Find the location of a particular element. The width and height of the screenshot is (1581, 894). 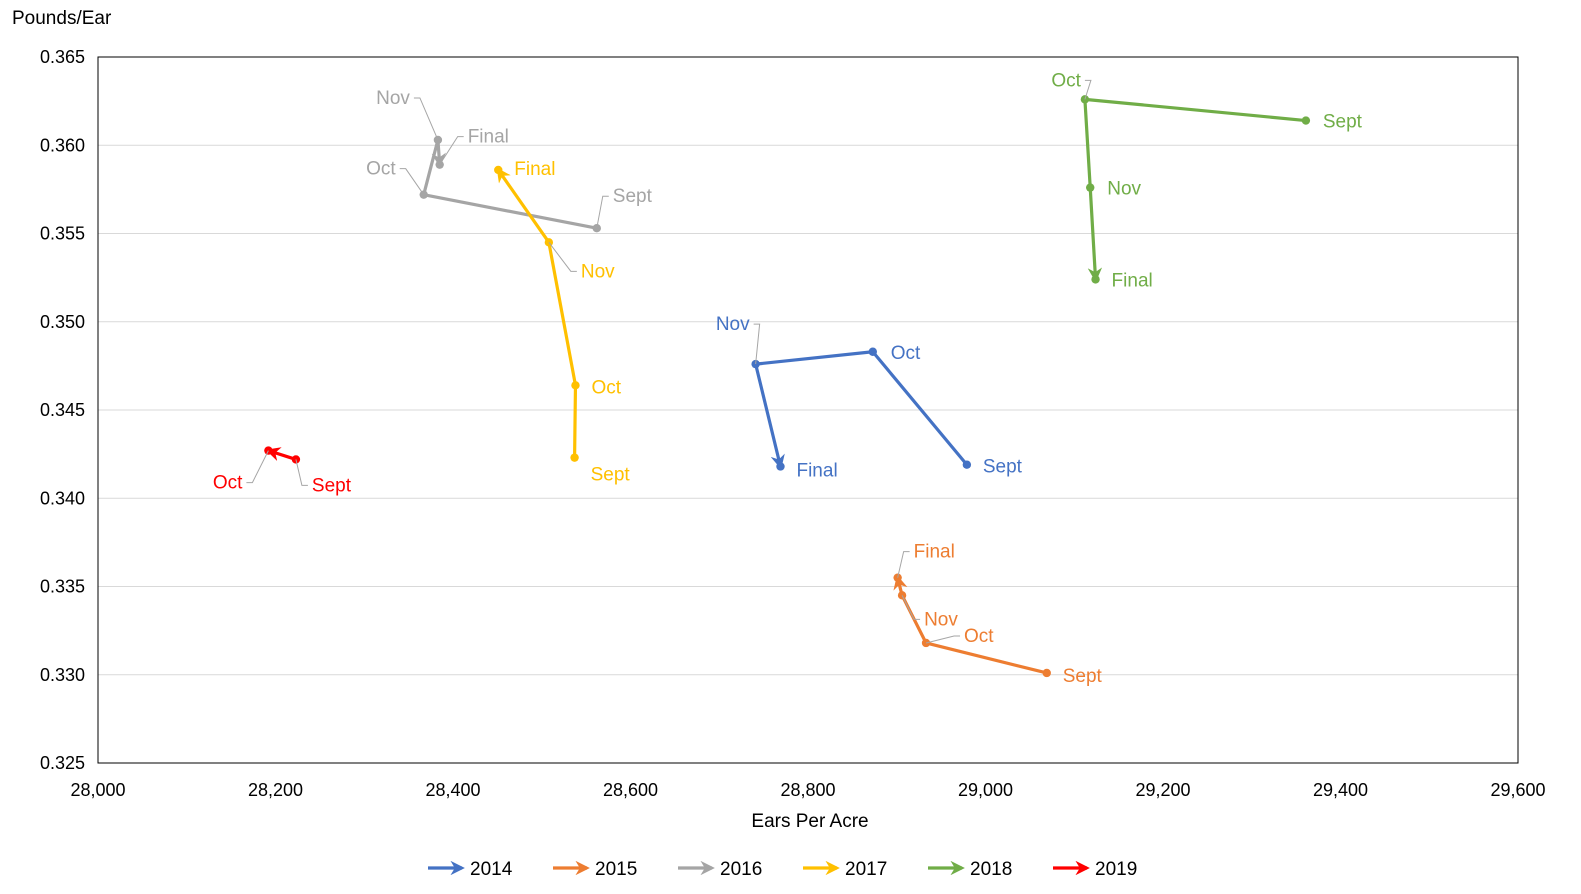

legend-label: 2017 is located at coordinates (866, 869).